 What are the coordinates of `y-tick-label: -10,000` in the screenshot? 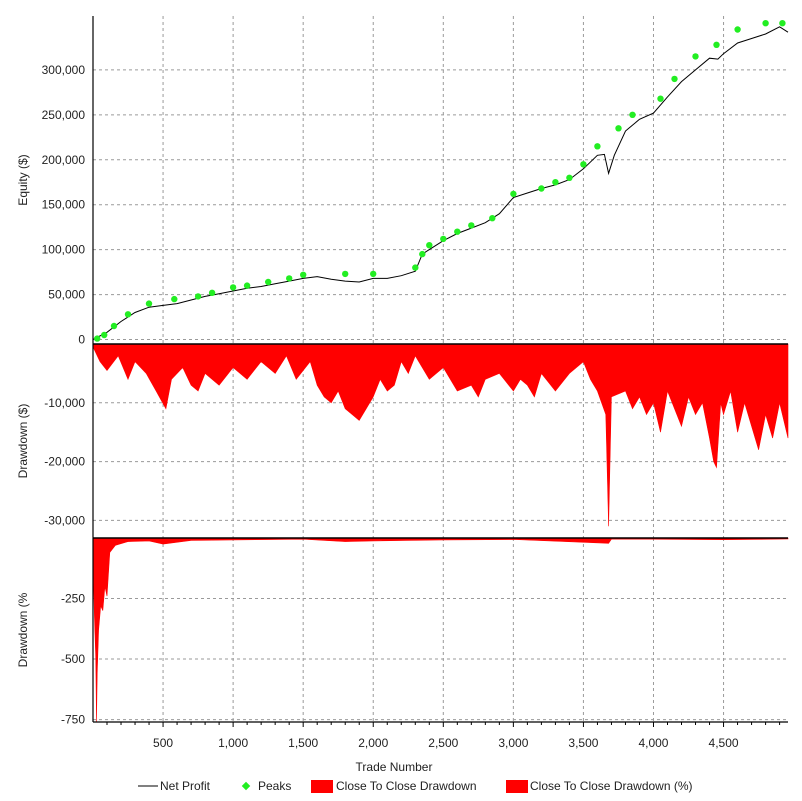 It's located at (64, 403).